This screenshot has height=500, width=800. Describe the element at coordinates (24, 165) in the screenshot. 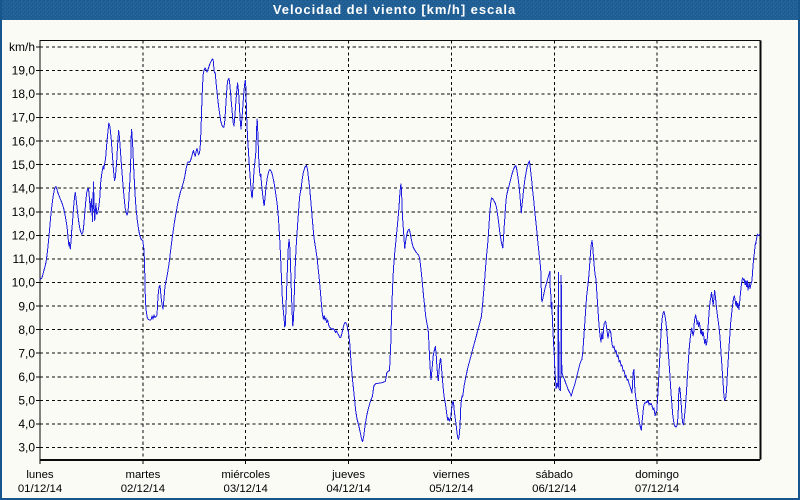

I see `svg-text: 15,0` at that location.